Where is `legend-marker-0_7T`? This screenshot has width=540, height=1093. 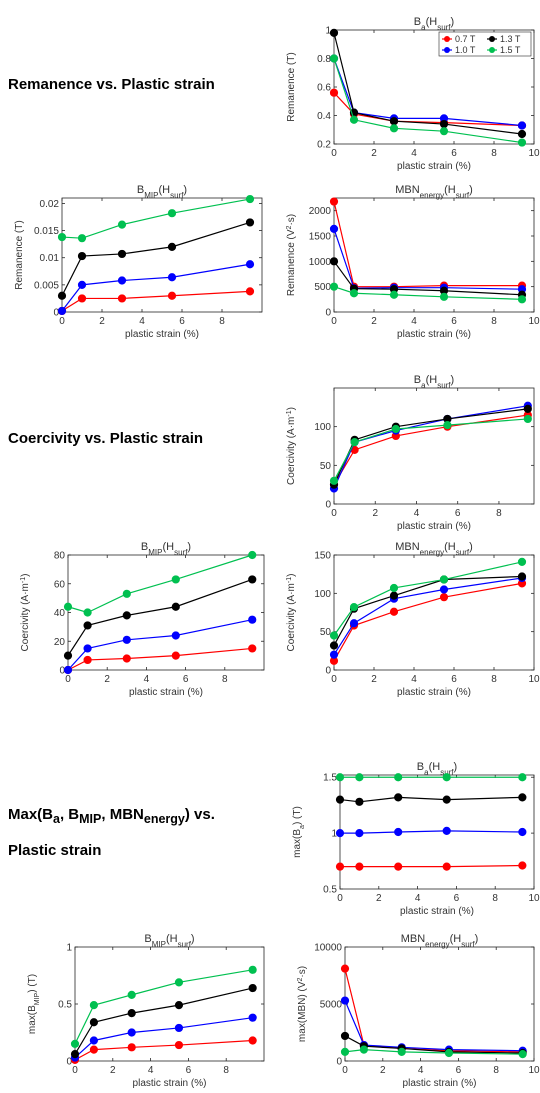
legend-marker-0_7T is located at coordinates (447, 39).